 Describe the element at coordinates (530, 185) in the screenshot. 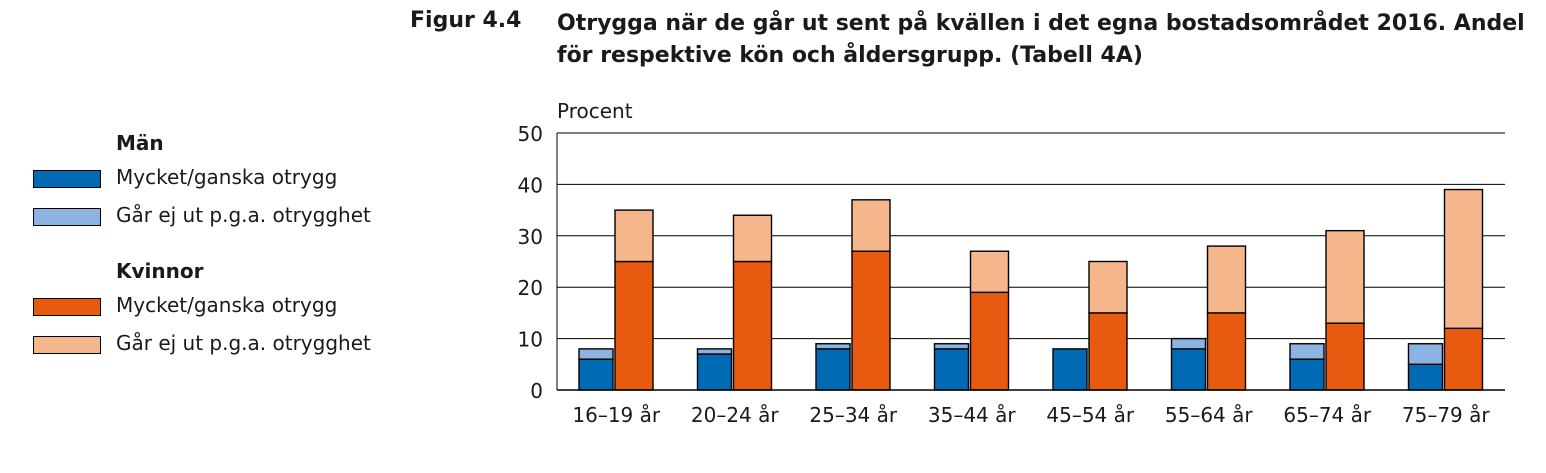

I see `y-tick-label: 40` at that location.